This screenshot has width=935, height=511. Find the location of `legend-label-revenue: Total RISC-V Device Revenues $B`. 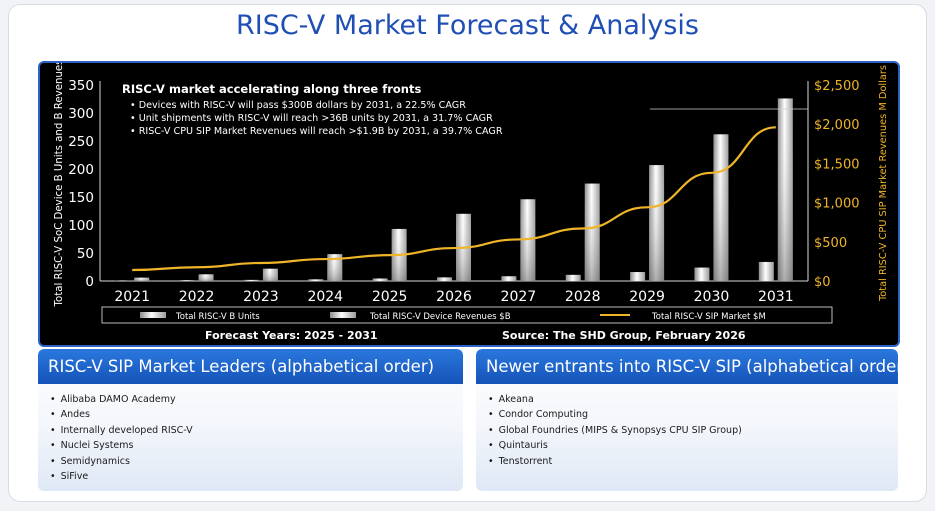

legend-label-revenue: Total RISC-V Device Revenues $B is located at coordinates (440, 317).